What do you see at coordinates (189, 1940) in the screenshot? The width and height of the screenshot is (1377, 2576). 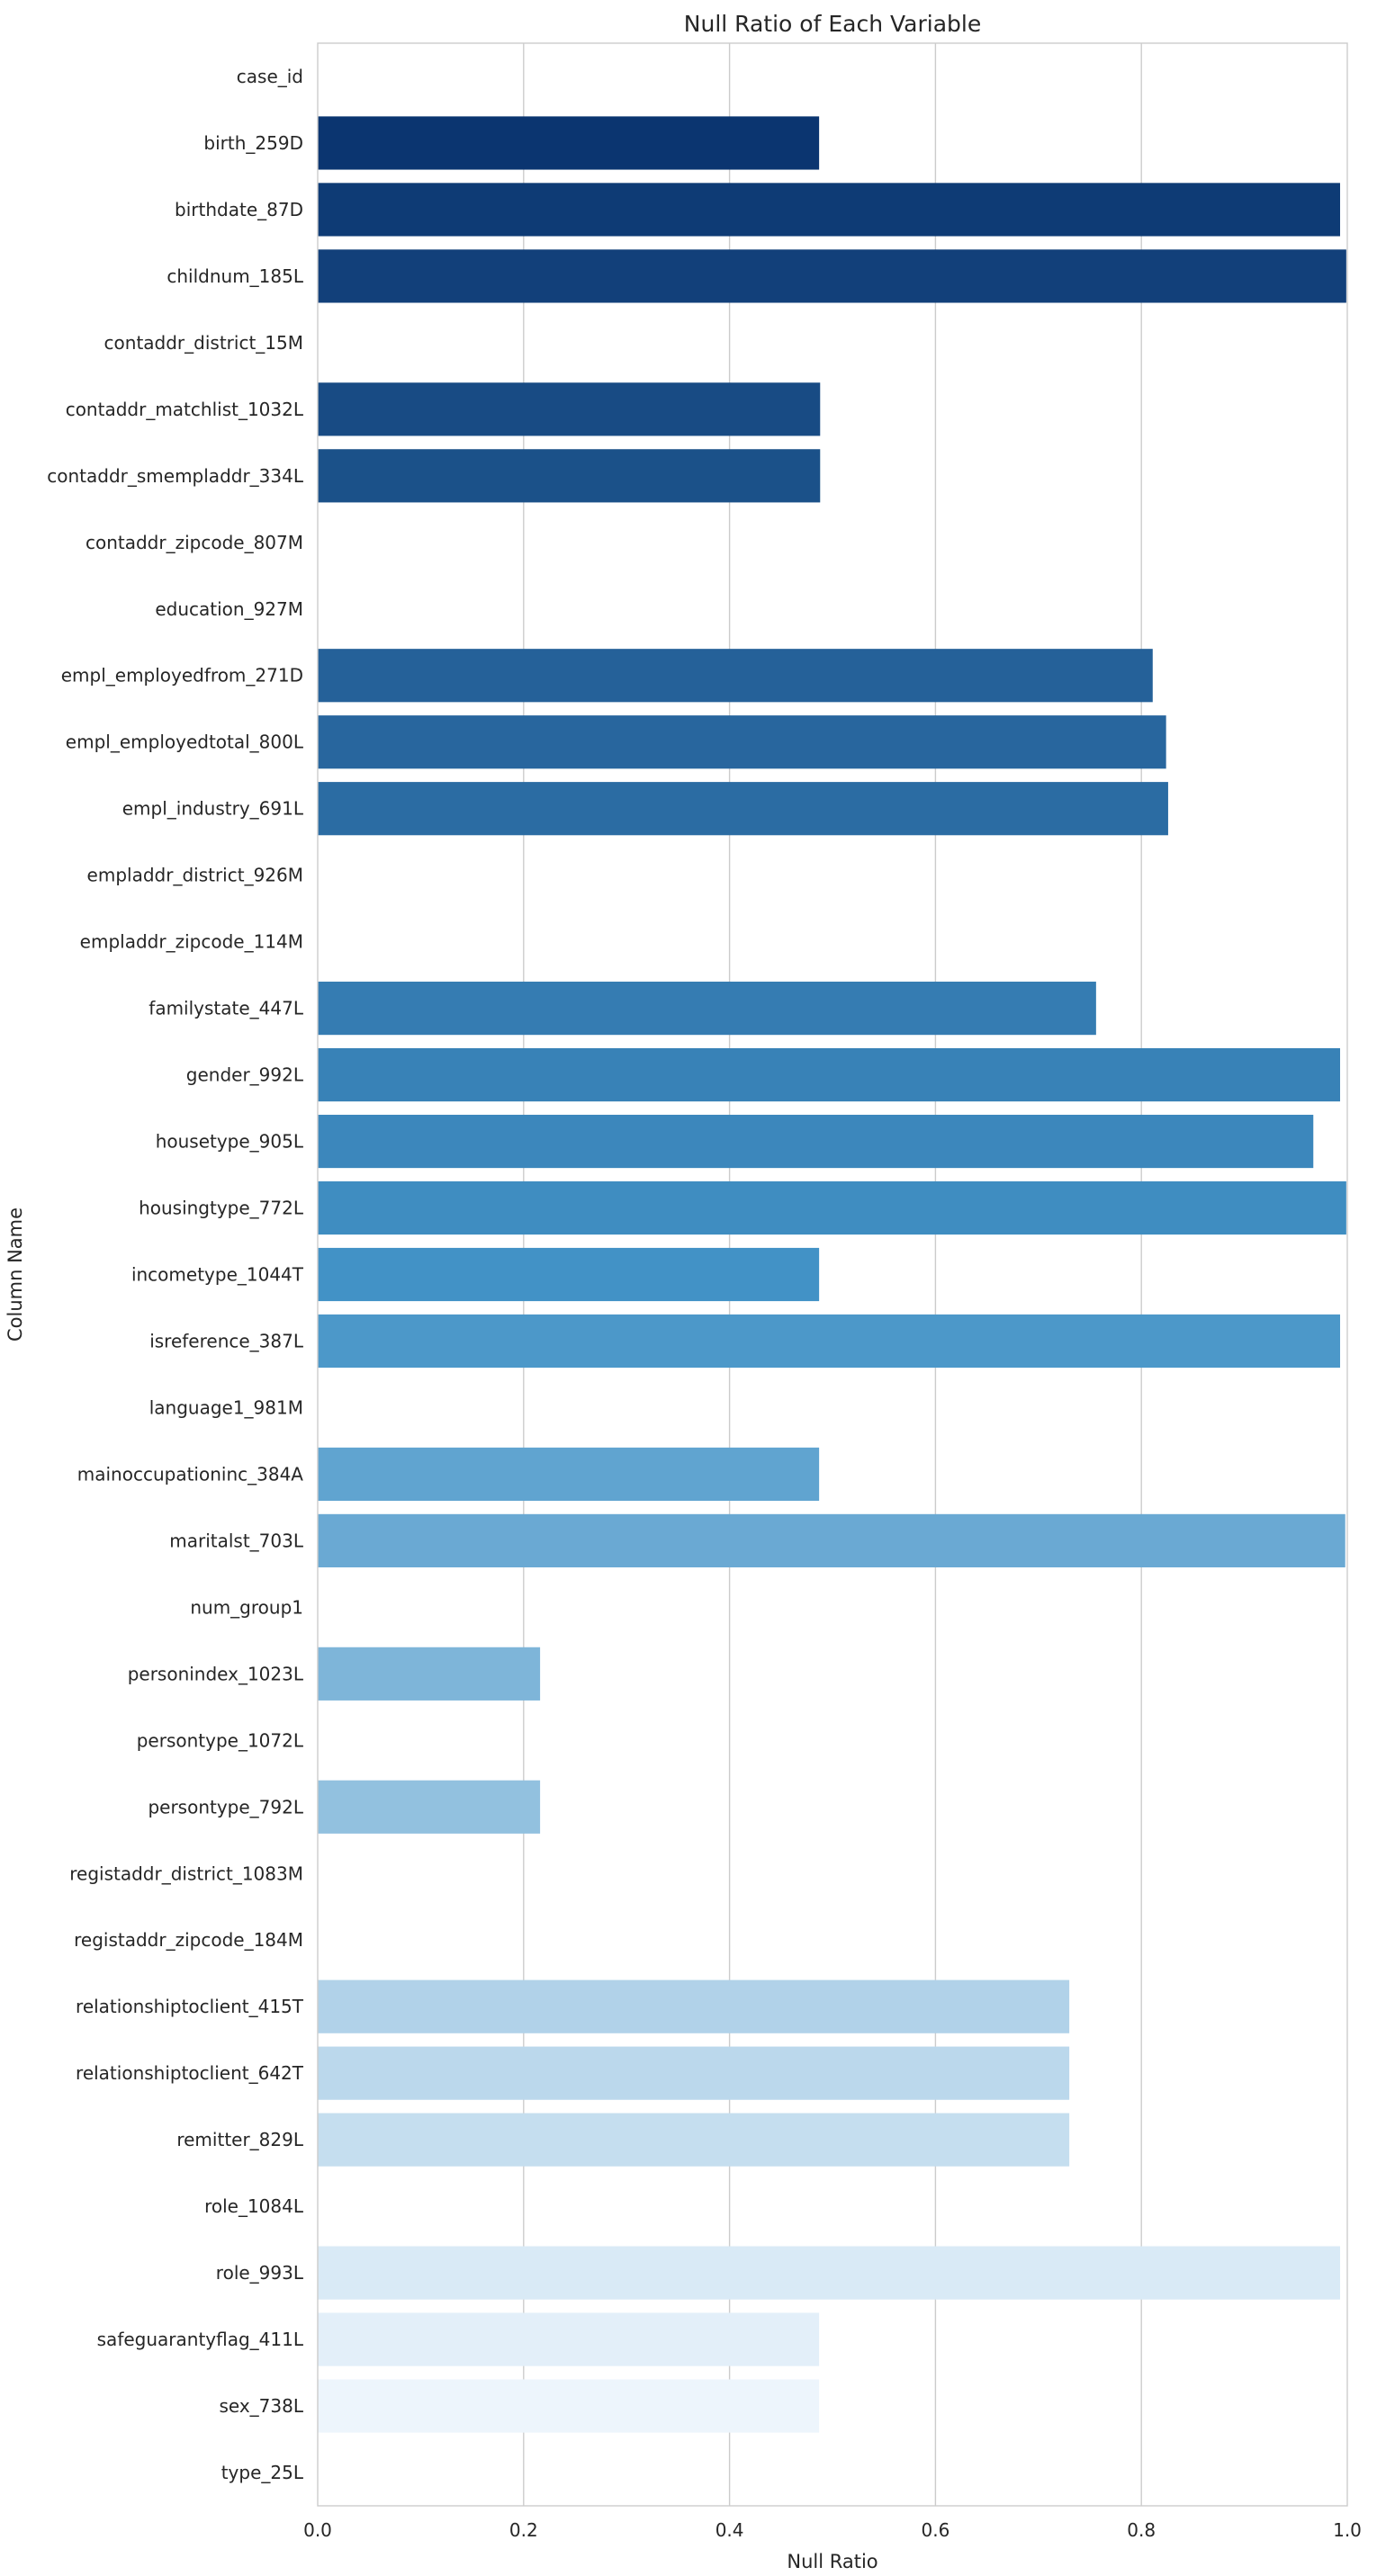 I see `y-tick-label: registaddr_zipcode_184M` at bounding box center [189, 1940].